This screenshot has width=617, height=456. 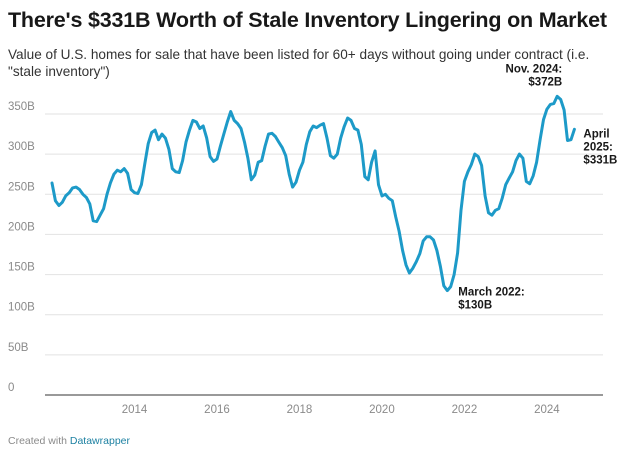 I want to click on x-tick-label: 2022, so click(x=465, y=410).